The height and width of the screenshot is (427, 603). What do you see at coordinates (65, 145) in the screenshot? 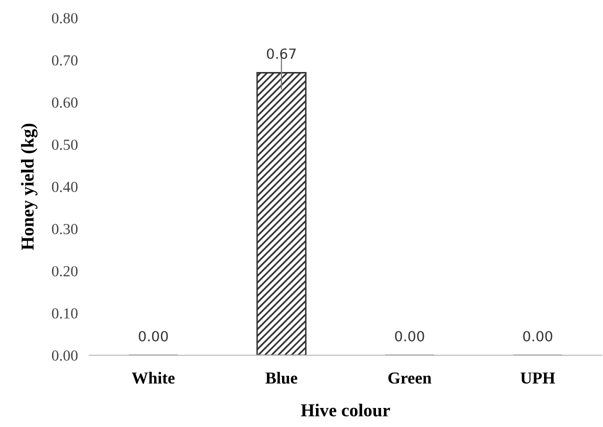
I see `y-tick-label: 0.50` at bounding box center [65, 145].